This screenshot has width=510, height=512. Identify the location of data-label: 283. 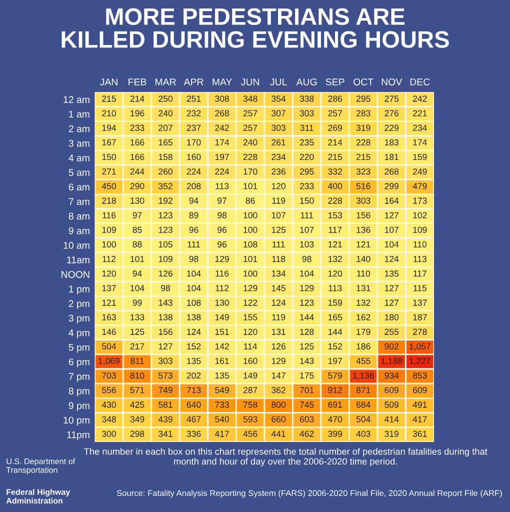
(363, 113).